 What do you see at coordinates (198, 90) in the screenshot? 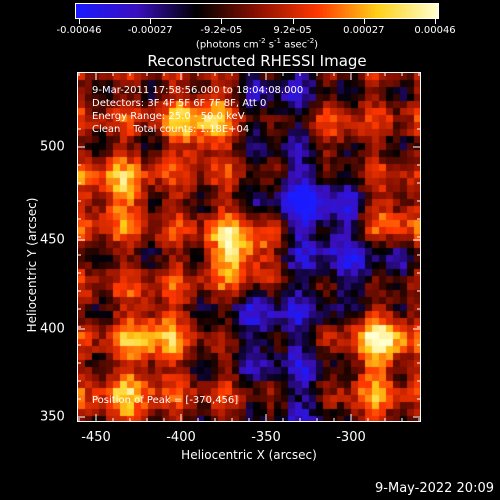
I see `info-time-range: 9-Mar-2011 17:58:56.000 to 18:04:08.000` at bounding box center [198, 90].